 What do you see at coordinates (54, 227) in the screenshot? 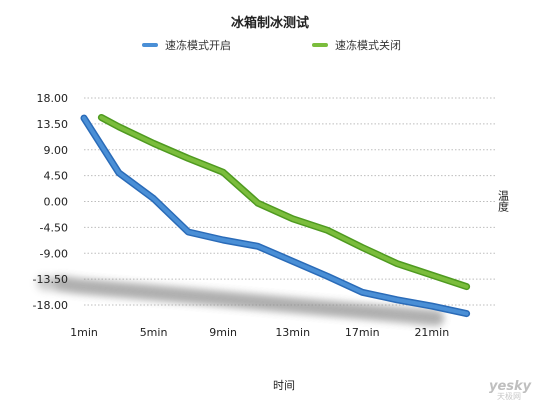
I see `y-tick-label: -4.50` at bounding box center [54, 227].